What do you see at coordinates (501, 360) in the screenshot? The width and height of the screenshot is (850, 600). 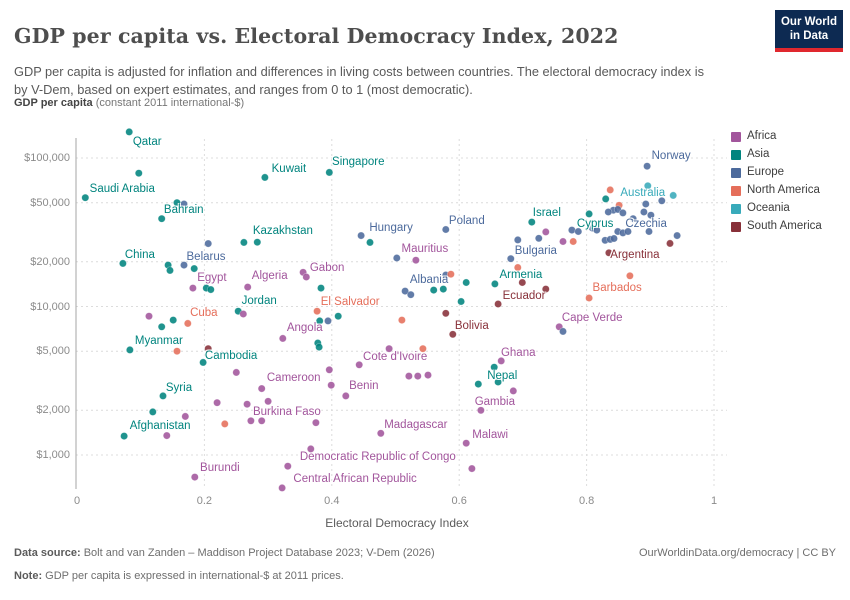 I see `data-point-ghana` at bounding box center [501, 360].